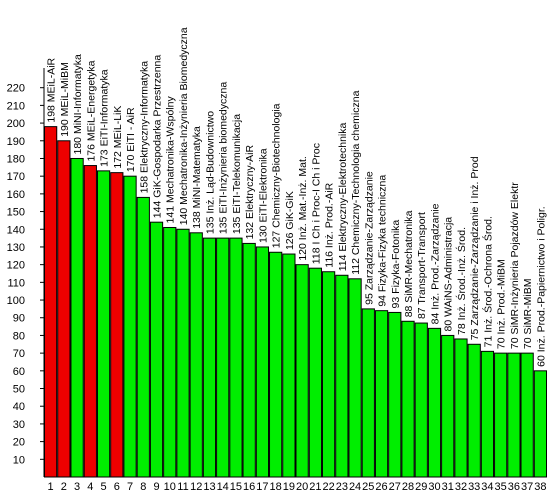  Describe the element at coordinates (421, 487) in the screenshot. I see `x-tick-label: 29` at that location.